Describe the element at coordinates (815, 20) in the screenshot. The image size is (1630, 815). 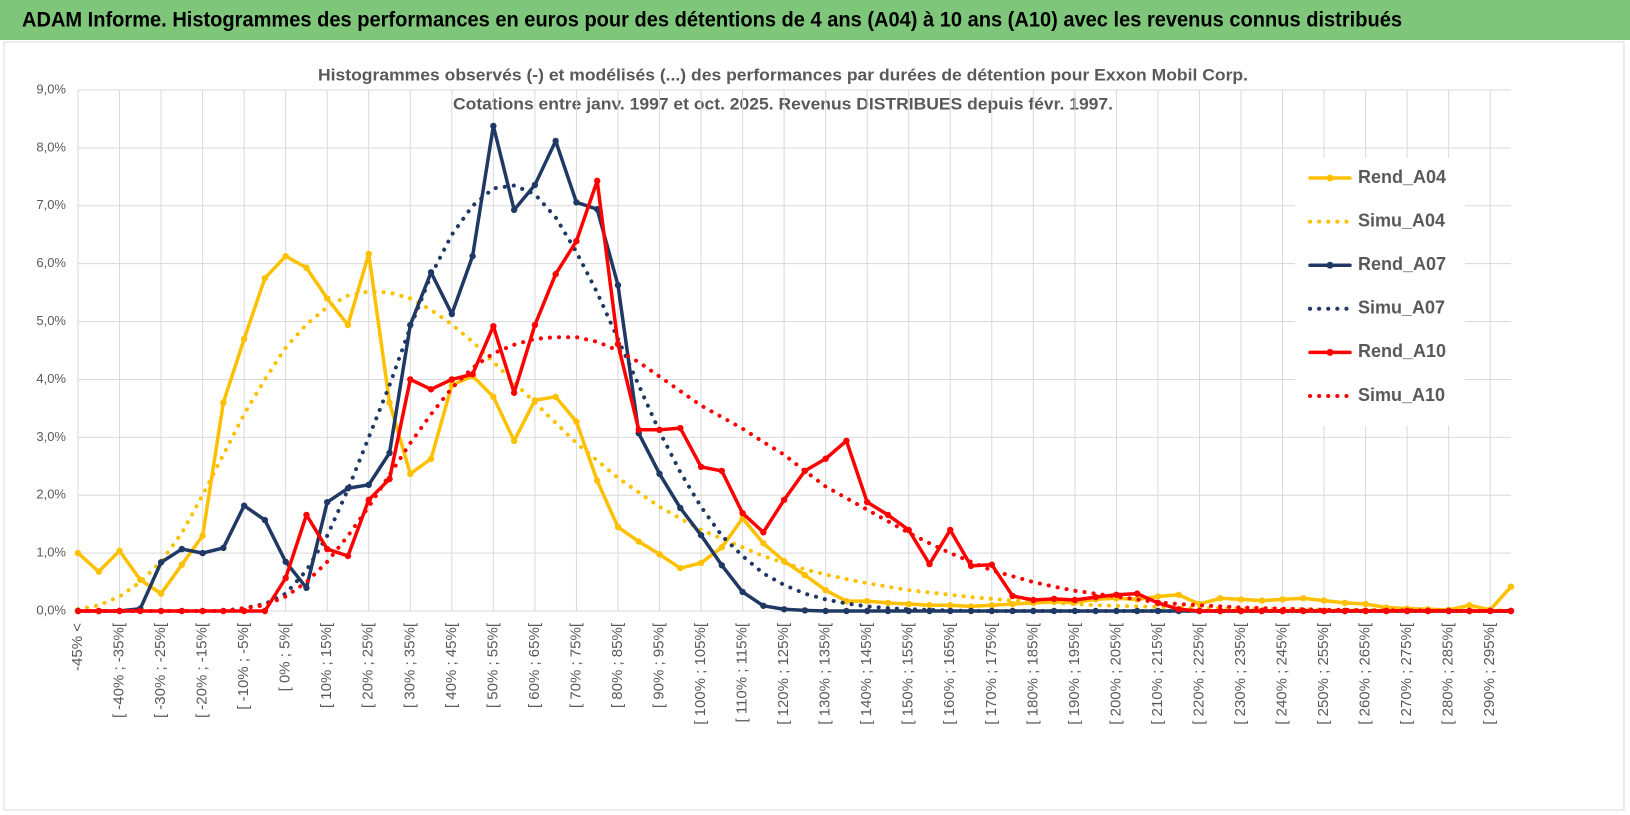
I see `header-bar` at that location.